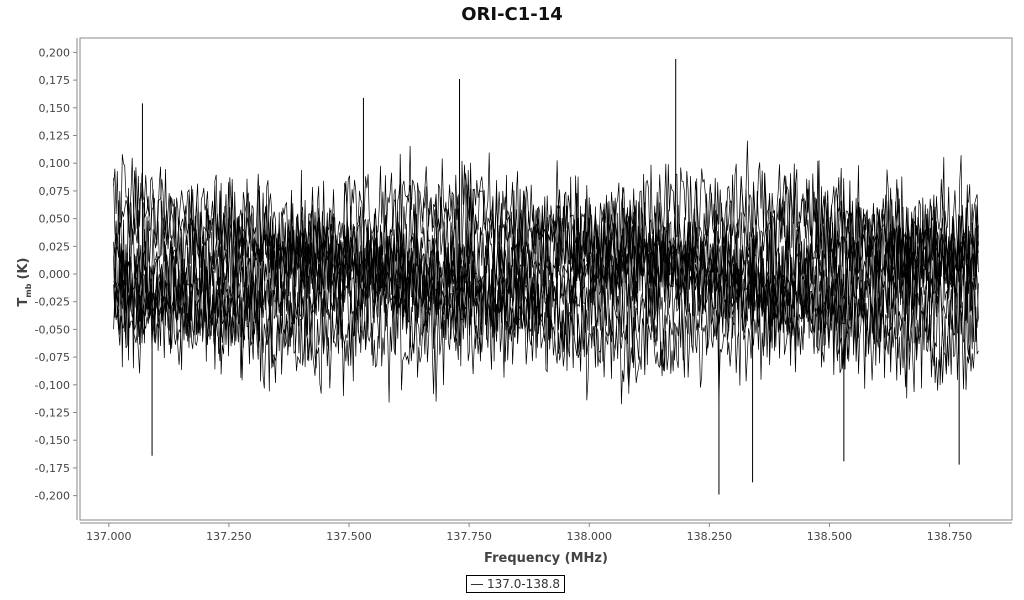 Image resolution: width=1024 pixels, height=600 pixels. What do you see at coordinates (52, 385) in the screenshot?
I see `y-tick-label: -0,100` at bounding box center [52, 385].